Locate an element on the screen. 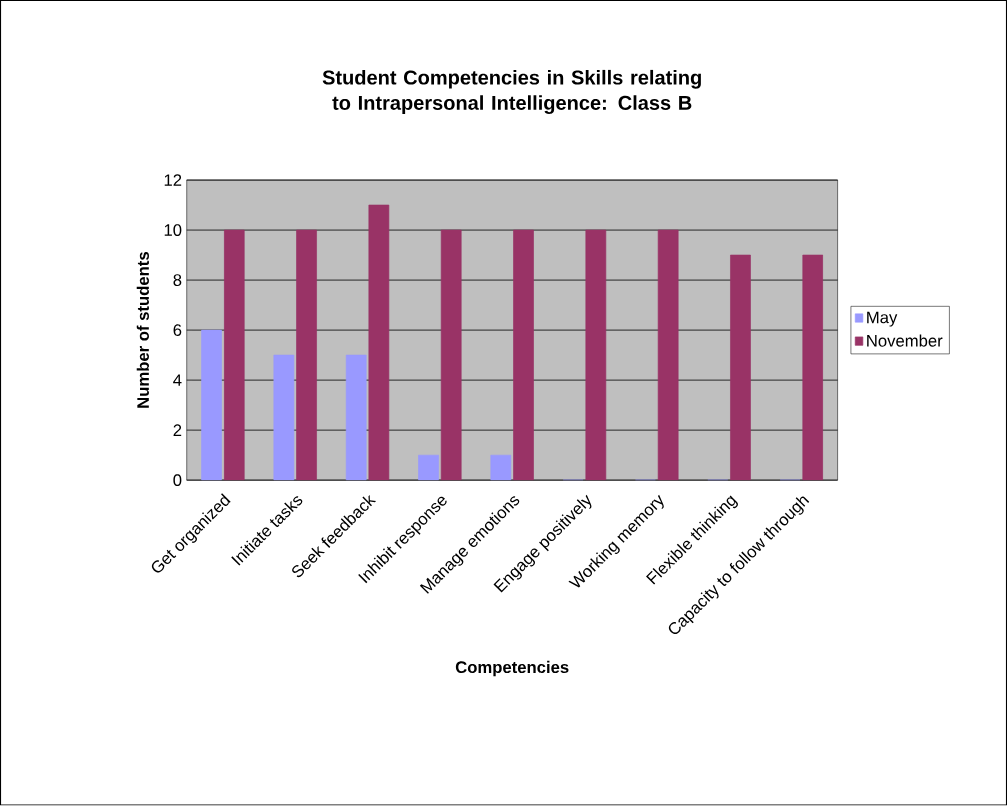  y-tick-label: 10 is located at coordinates (173, 230).